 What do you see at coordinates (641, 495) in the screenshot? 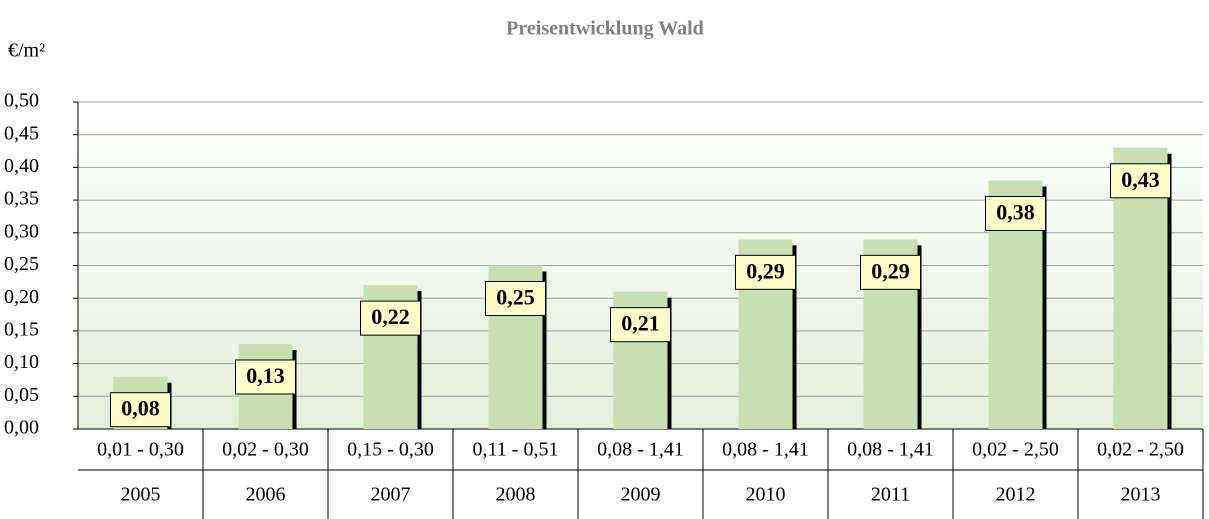
I see `x-tick-label: 2009` at bounding box center [641, 495].